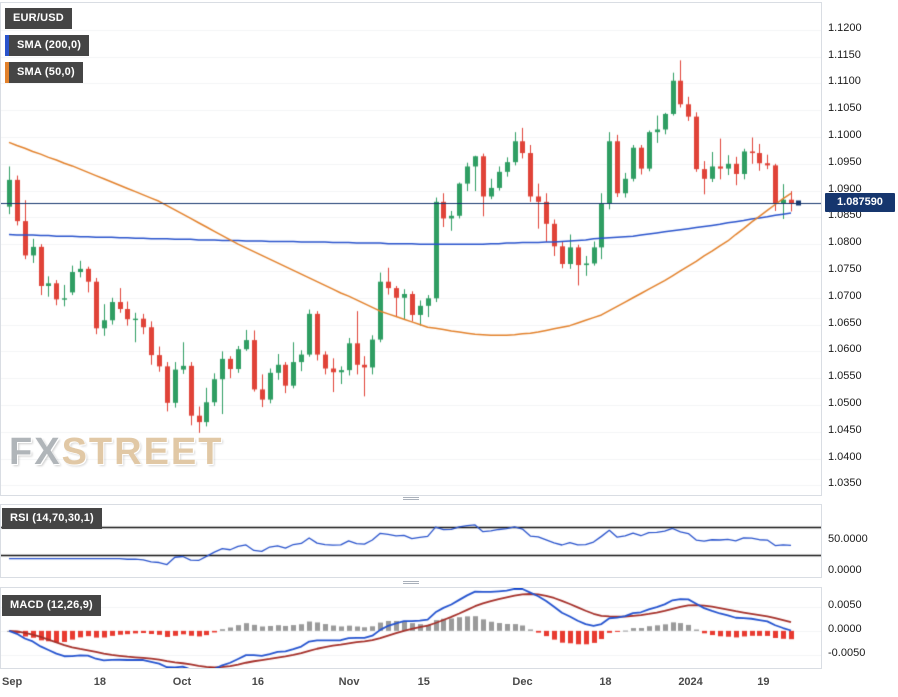 This screenshot has width=898, height=697. I want to click on fxstreet-logo-fx: FX, so click(35, 452).